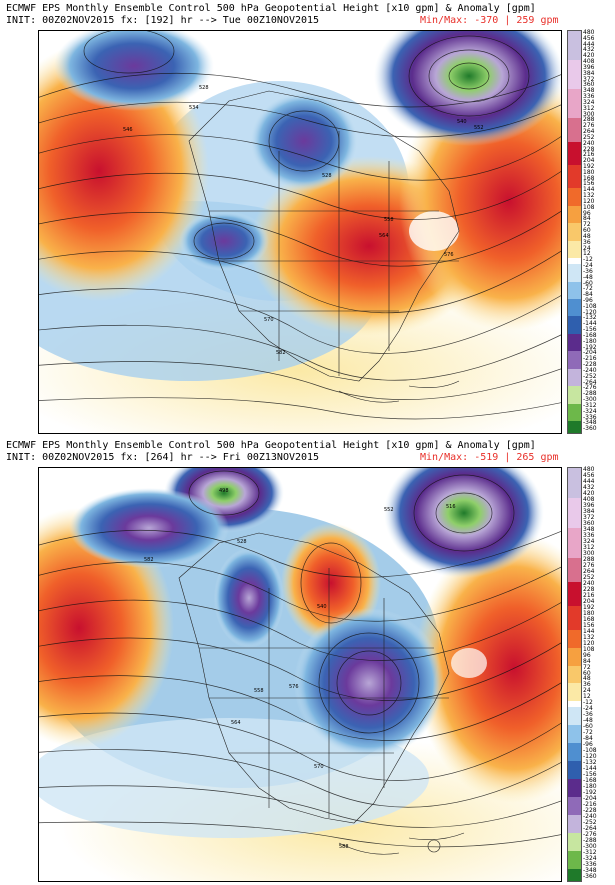 Image resolution: width=615 pixels, height=885 pixels. What do you see at coordinates (590, 429) in the screenshot?
I see `colorbar-tick-label: -360` at bounding box center [590, 429].